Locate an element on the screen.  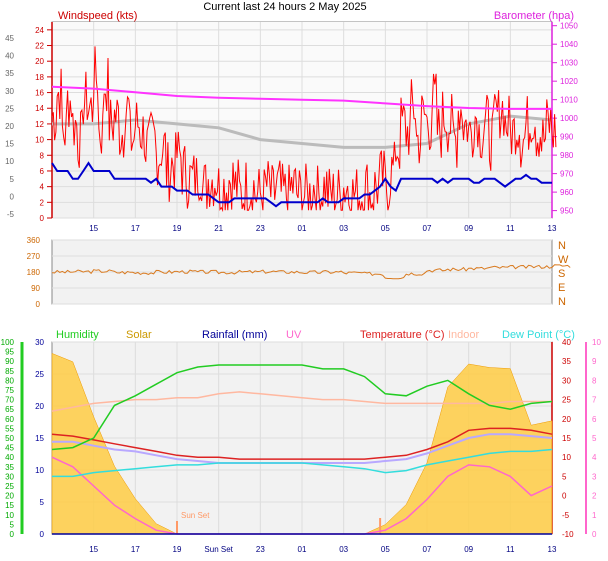
temperature-x-tick-label: 09 is located at coordinates (468, 549).